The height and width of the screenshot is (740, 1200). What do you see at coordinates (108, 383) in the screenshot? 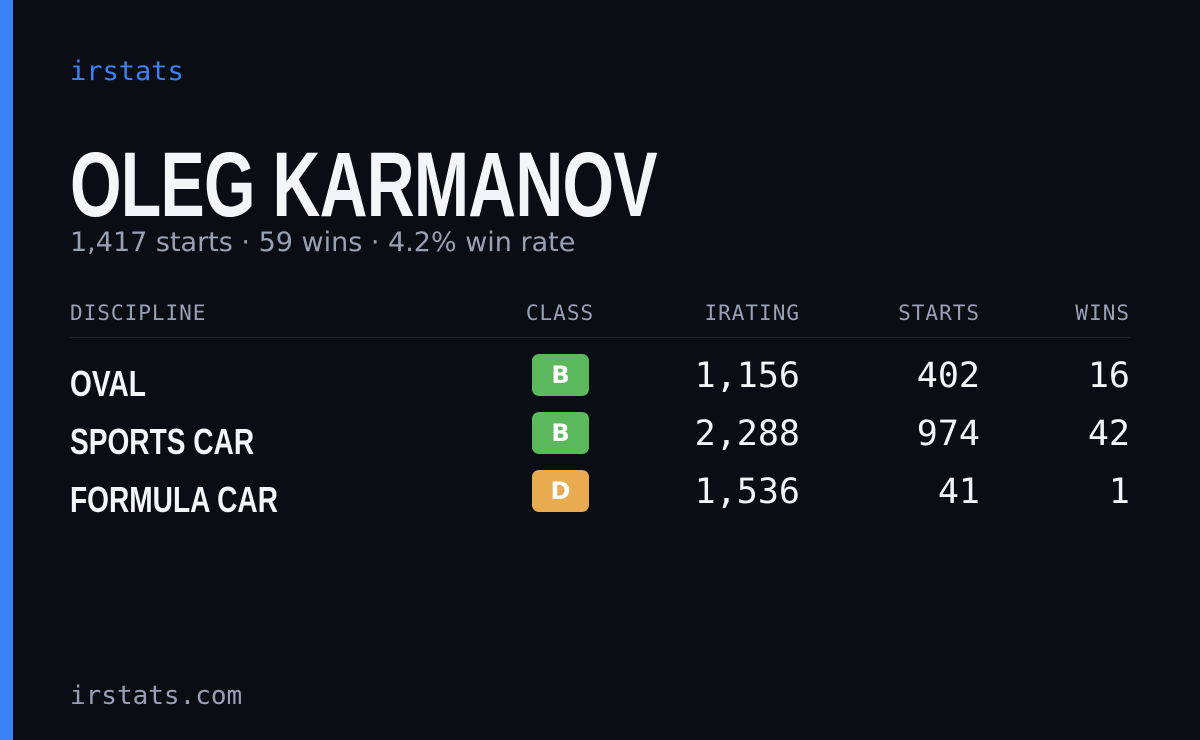
I see `discipline: OVAL` at bounding box center [108, 383].